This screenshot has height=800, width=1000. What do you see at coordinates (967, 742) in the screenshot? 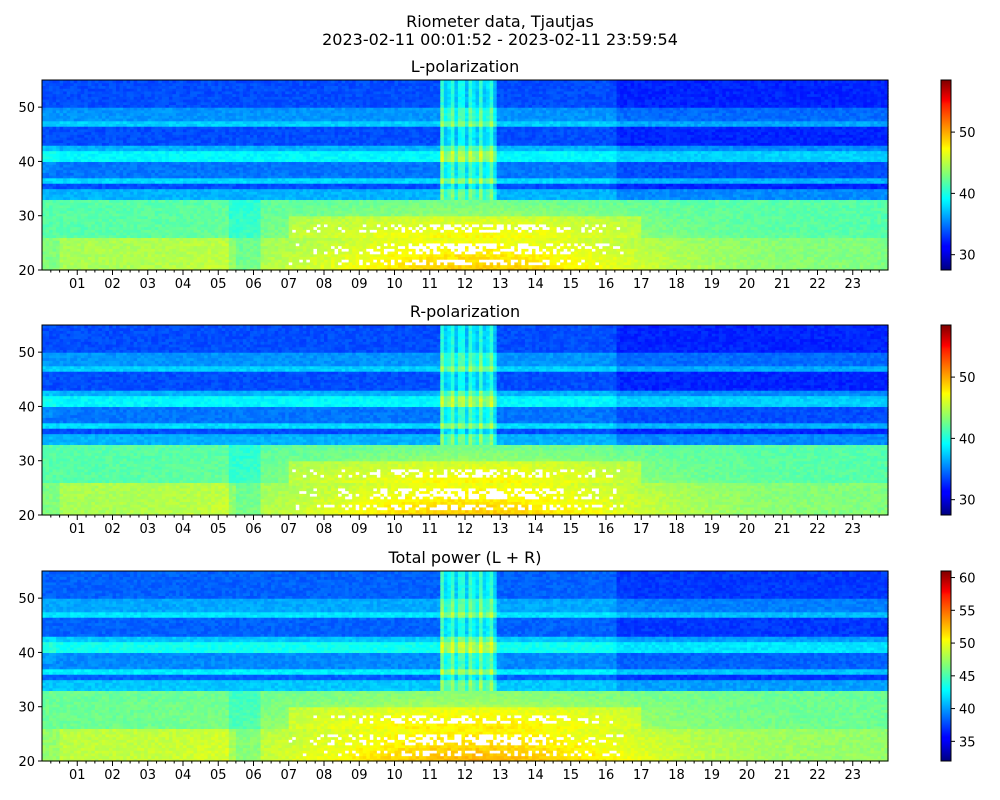
I see `colorbar-tick-label: 35` at bounding box center [967, 742].